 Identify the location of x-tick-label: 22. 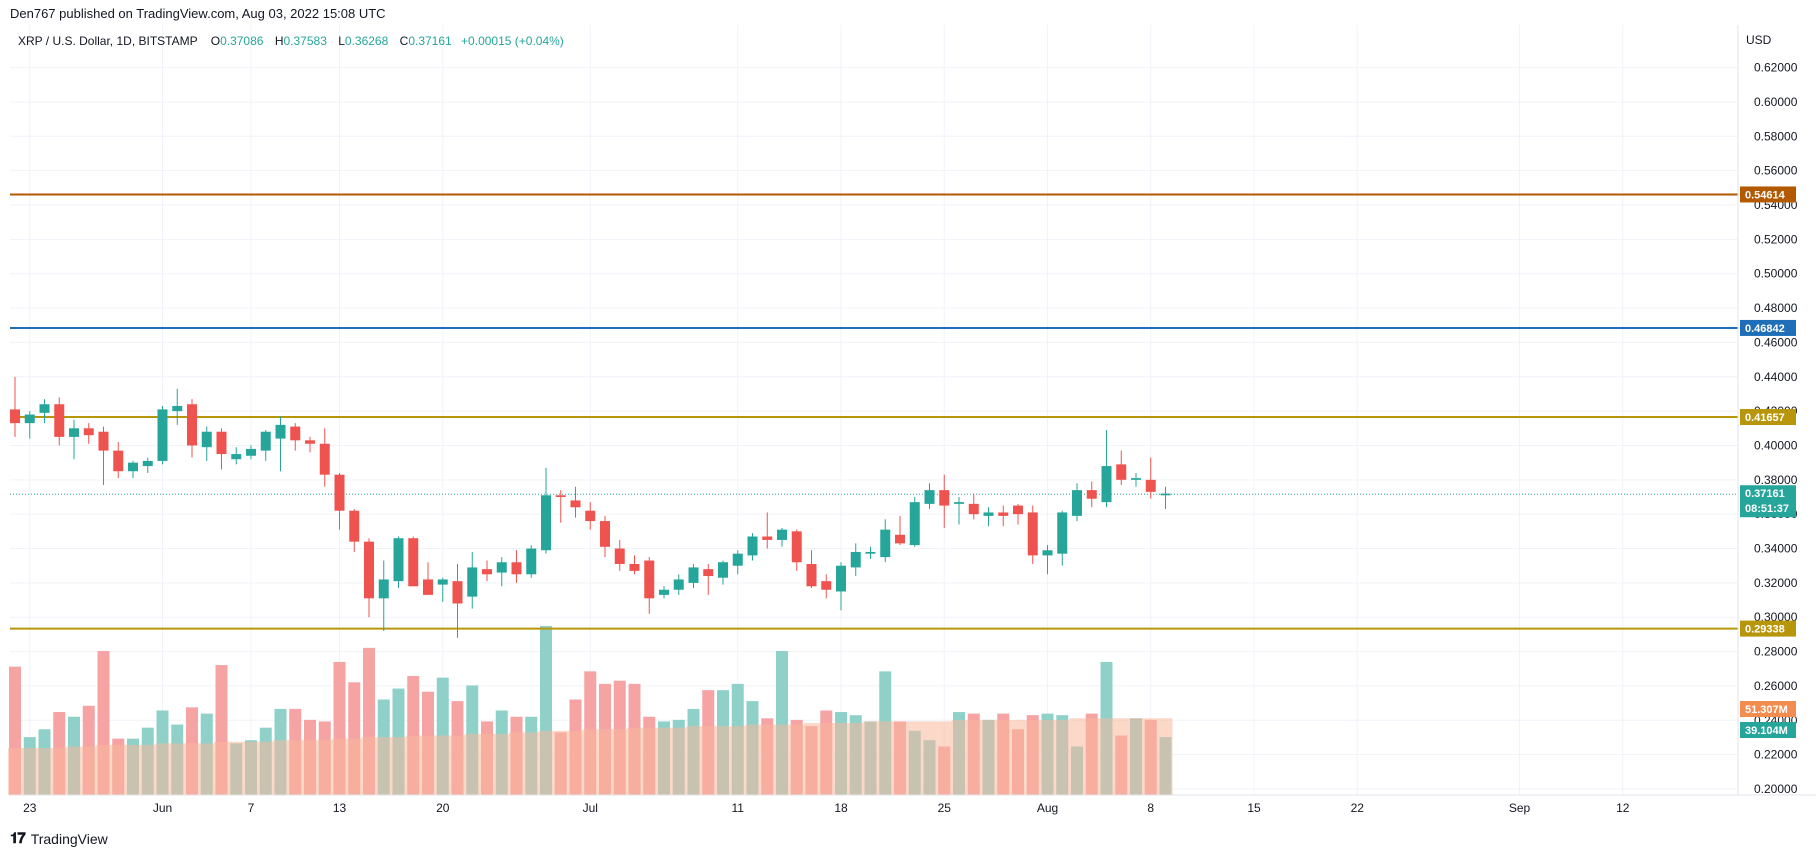
(1358, 808).